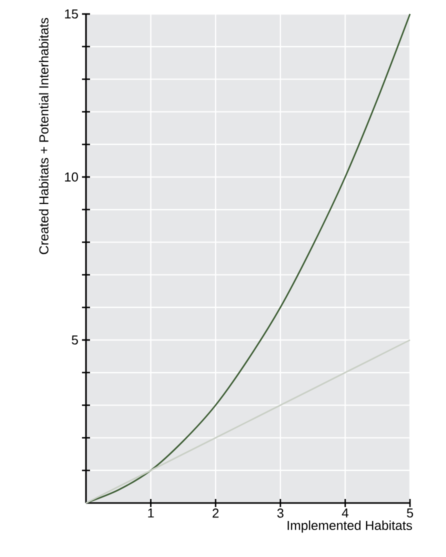  I want to click on x-tick-label: 1, so click(151, 513).